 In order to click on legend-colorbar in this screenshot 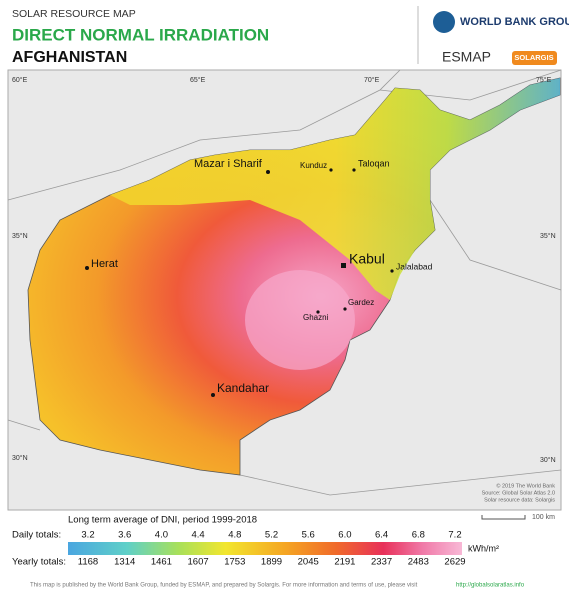, I will do `click(265, 548)`.